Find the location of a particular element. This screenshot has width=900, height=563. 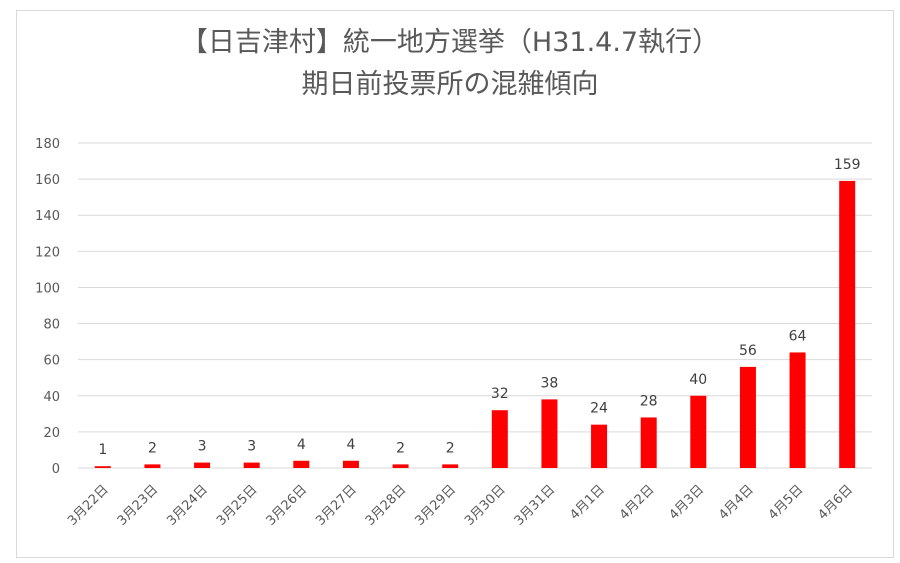

chart-title: 【日吉津村】統一地方選挙（H31.4.7執行） is located at coordinates (450, 42).